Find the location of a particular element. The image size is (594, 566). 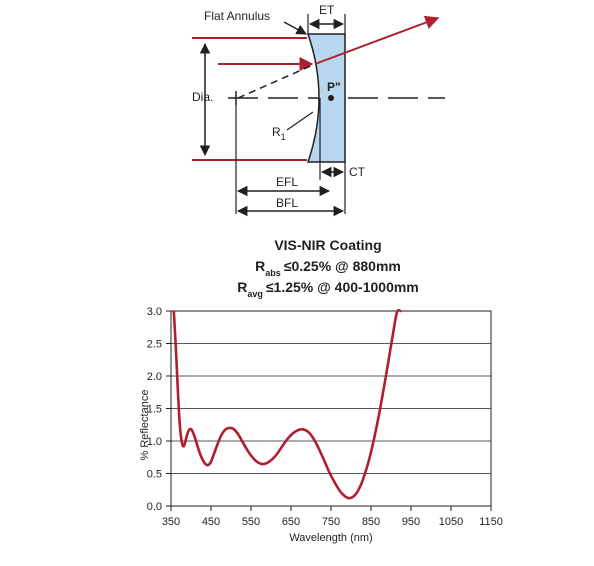

radius-pointer is located at coordinates (300, 121).